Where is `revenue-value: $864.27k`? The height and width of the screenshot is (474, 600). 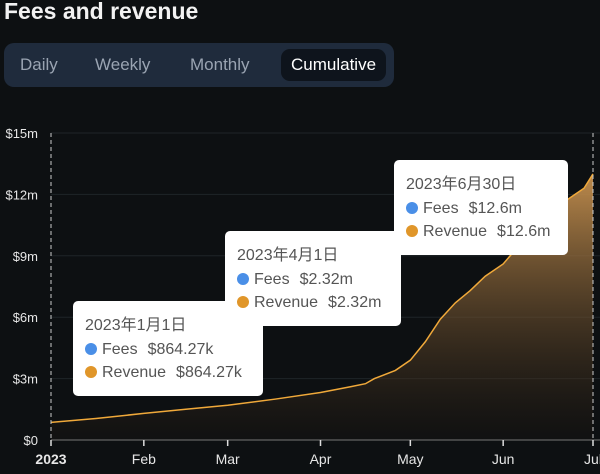 revenue-value: $864.27k is located at coordinates (209, 372).